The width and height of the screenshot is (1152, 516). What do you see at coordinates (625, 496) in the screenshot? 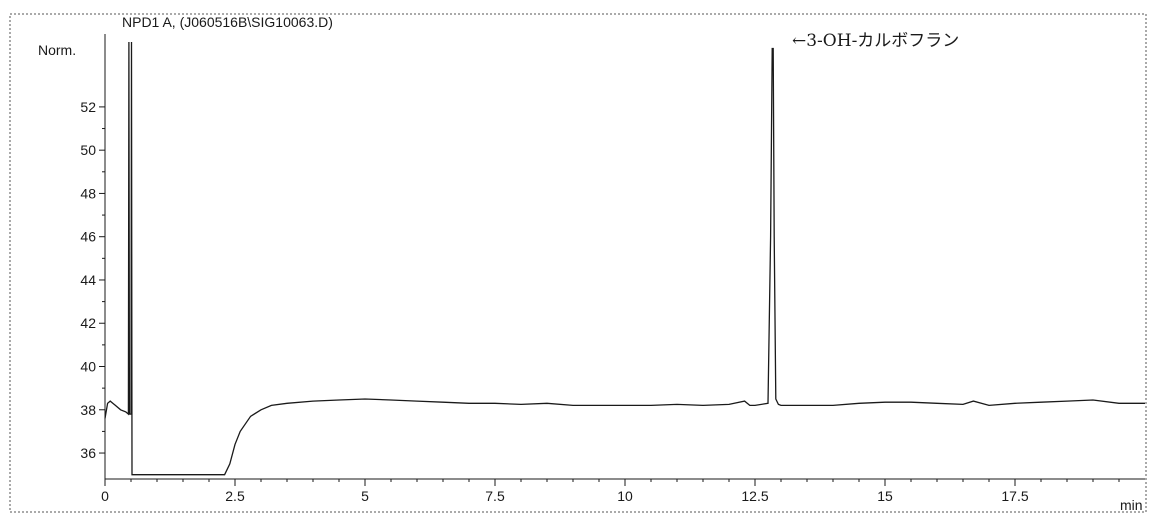
I see `x-tick-label: 10` at bounding box center [625, 496].